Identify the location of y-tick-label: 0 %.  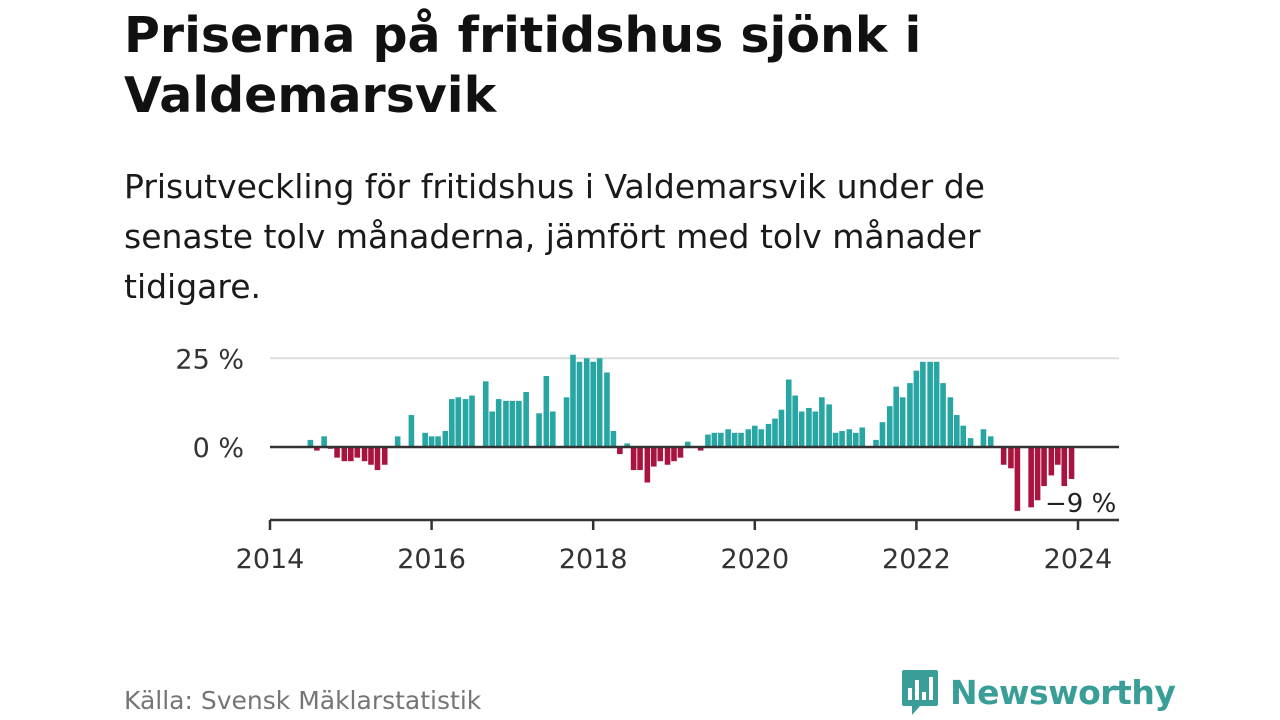
(218, 448).